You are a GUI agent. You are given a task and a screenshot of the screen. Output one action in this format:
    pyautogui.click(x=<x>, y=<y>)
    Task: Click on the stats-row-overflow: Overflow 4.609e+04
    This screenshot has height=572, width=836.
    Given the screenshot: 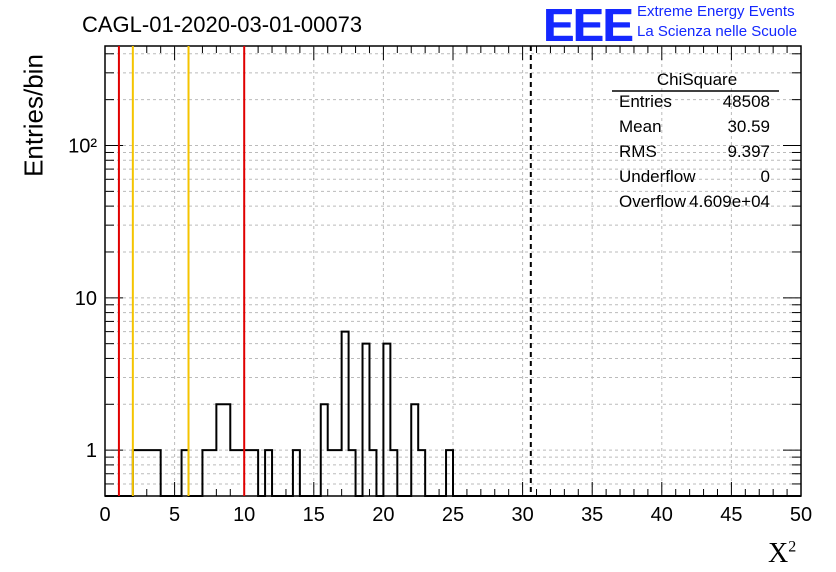 What is the action you would take?
    pyautogui.click(x=697, y=204)
    